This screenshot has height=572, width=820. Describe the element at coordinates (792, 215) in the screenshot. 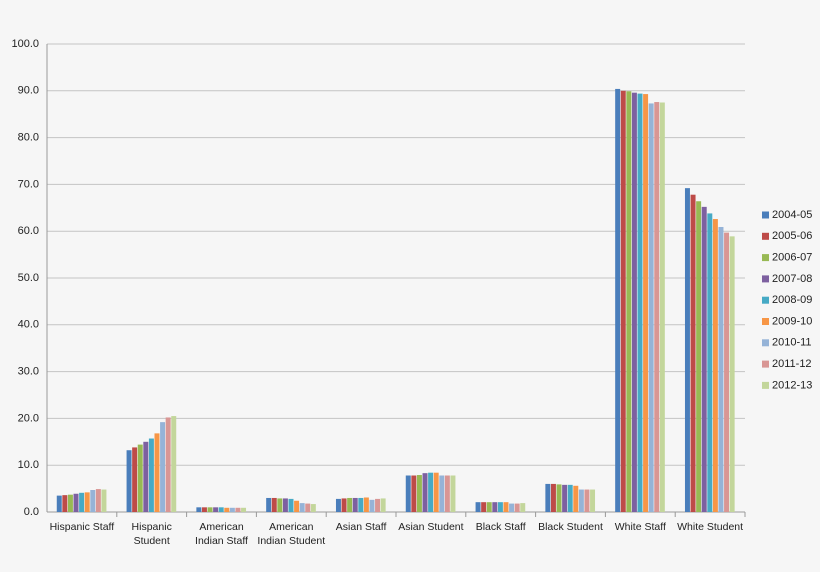

I see `legend-label: 2004-05` at that location.